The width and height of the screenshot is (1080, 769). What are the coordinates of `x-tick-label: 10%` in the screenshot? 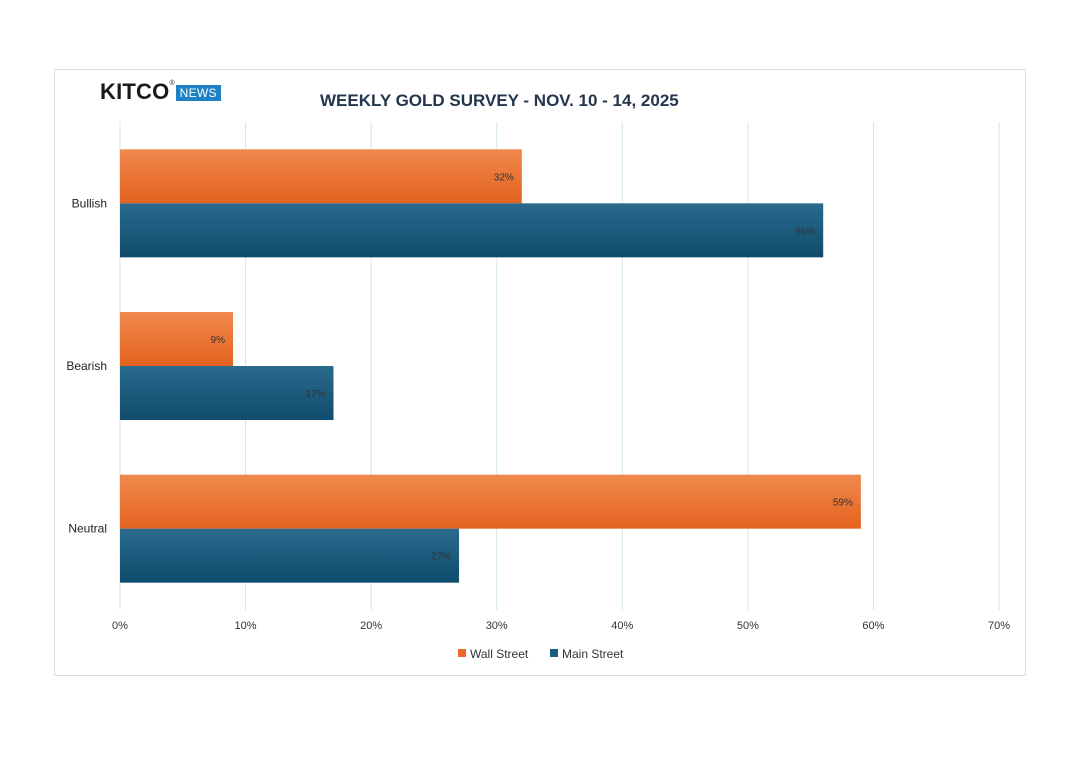 It's located at (246, 626).